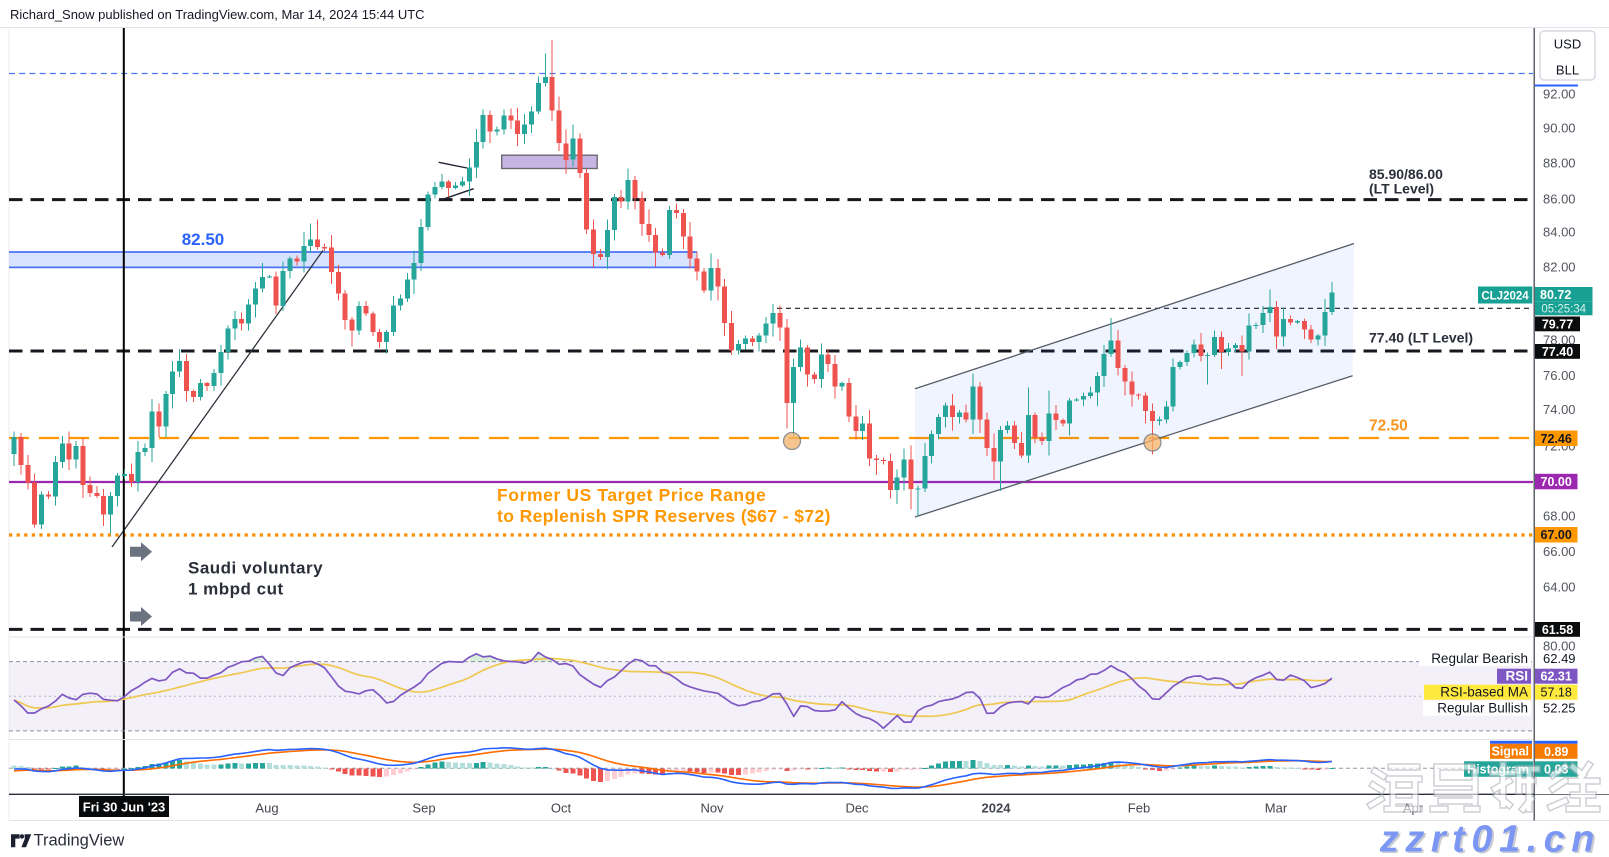 The image size is (1609, 857). I want to click on svg-text: 90.00, so click(1559, 128).